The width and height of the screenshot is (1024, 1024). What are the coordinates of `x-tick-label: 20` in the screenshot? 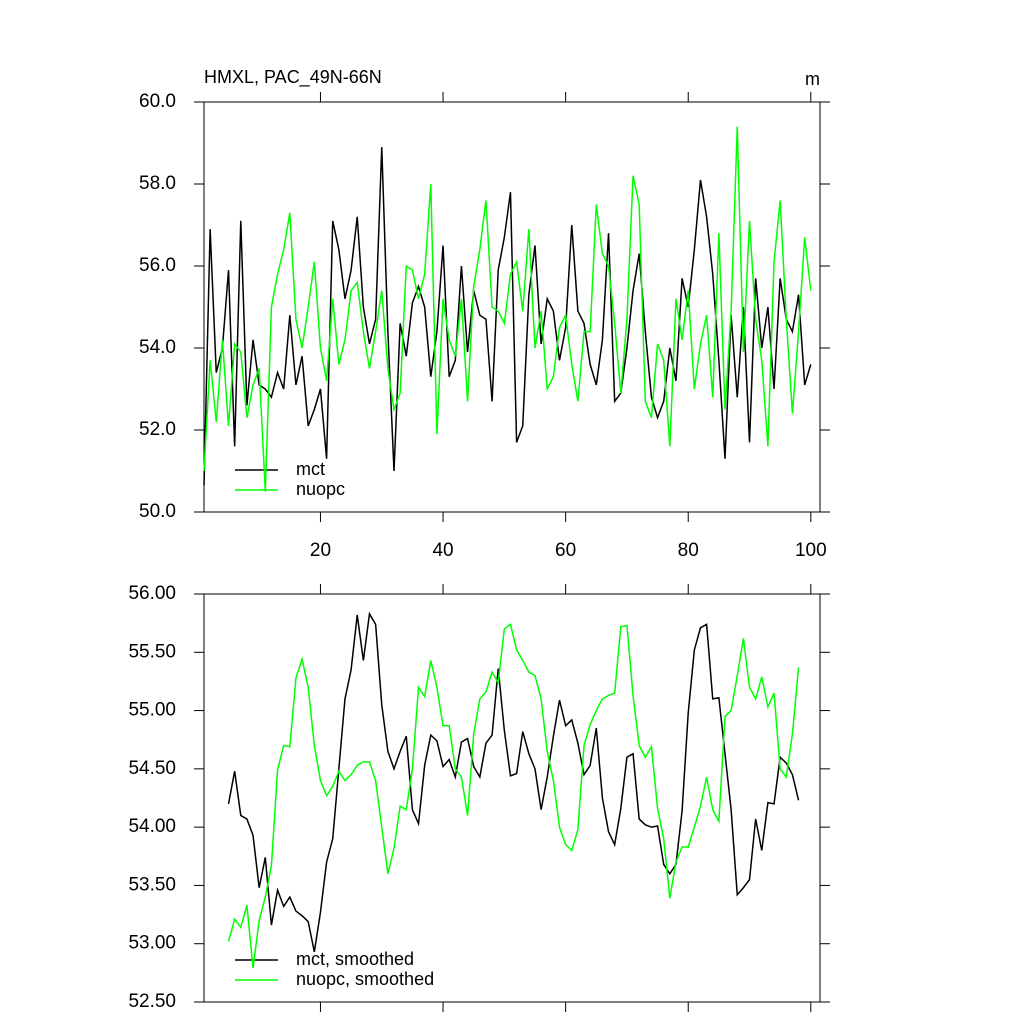 It's located at (320, 550).